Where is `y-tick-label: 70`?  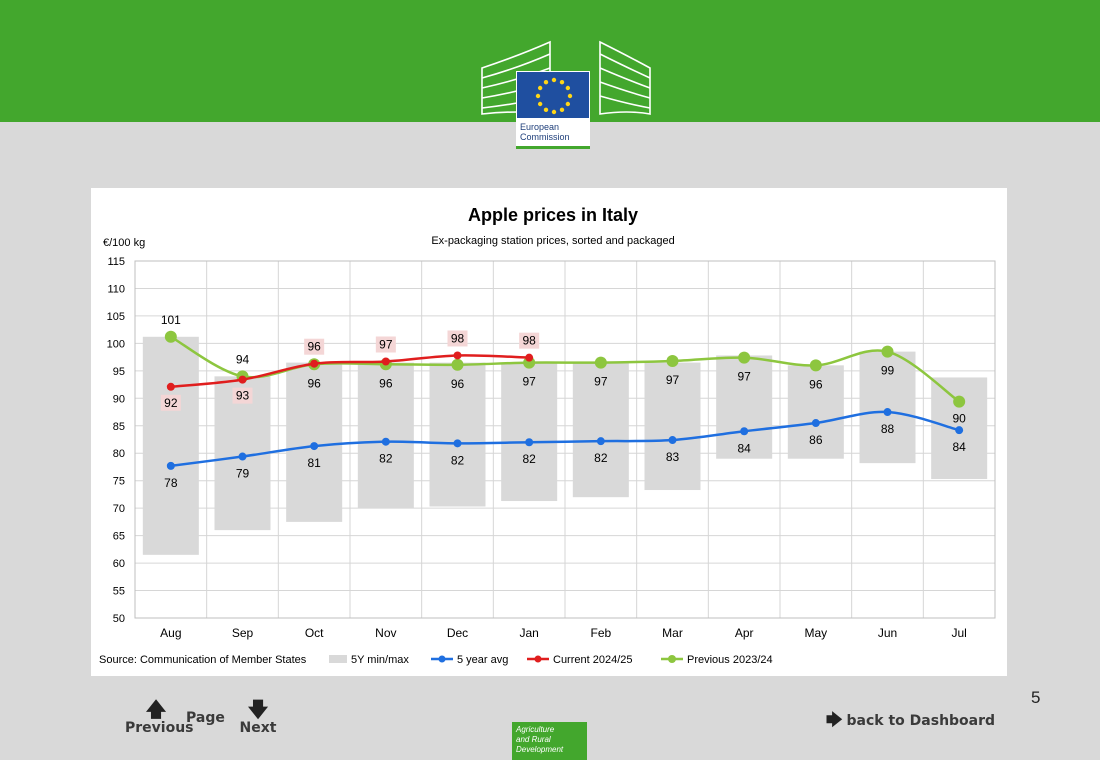 y-tick-label: 70 is located at coordinates (119, 509).